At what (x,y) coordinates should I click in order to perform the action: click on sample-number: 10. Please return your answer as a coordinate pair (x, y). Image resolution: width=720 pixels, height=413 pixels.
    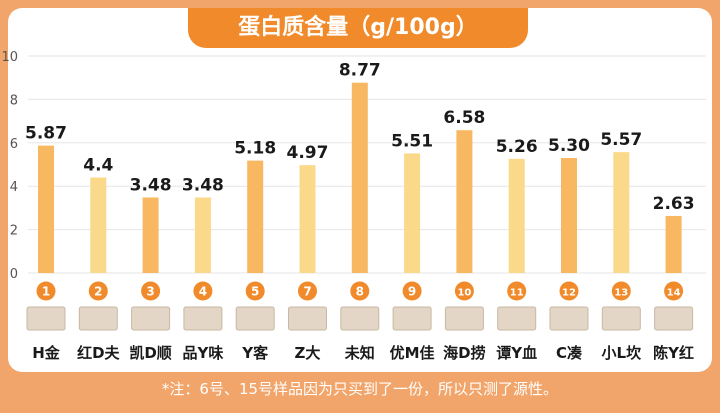
    Looking at the image, I should click on (464, 293).